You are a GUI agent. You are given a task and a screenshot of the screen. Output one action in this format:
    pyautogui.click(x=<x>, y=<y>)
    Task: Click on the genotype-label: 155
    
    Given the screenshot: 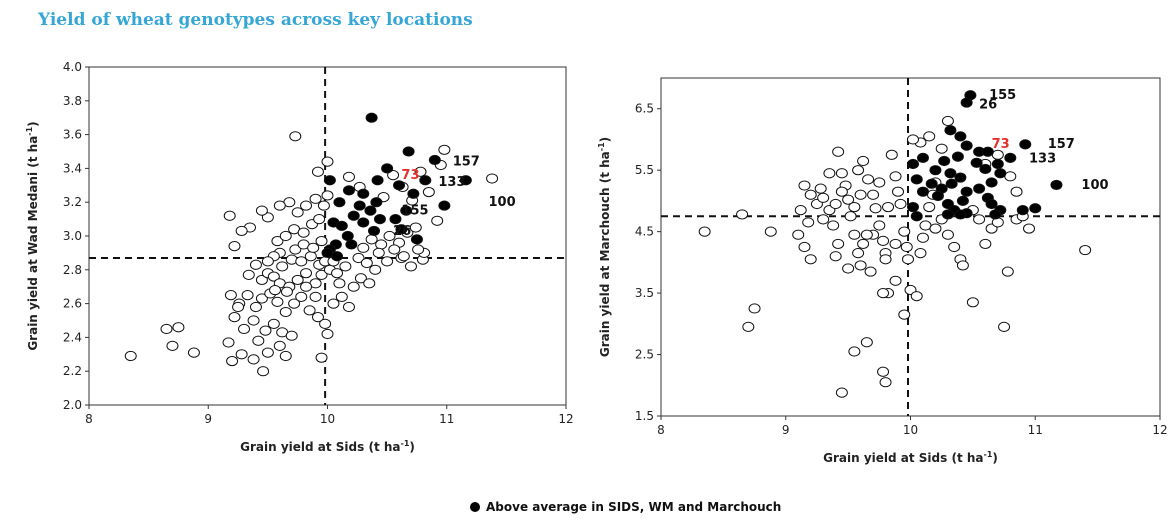 What is the action you would take?
    pyautogui.click(x=414, y=211)
    